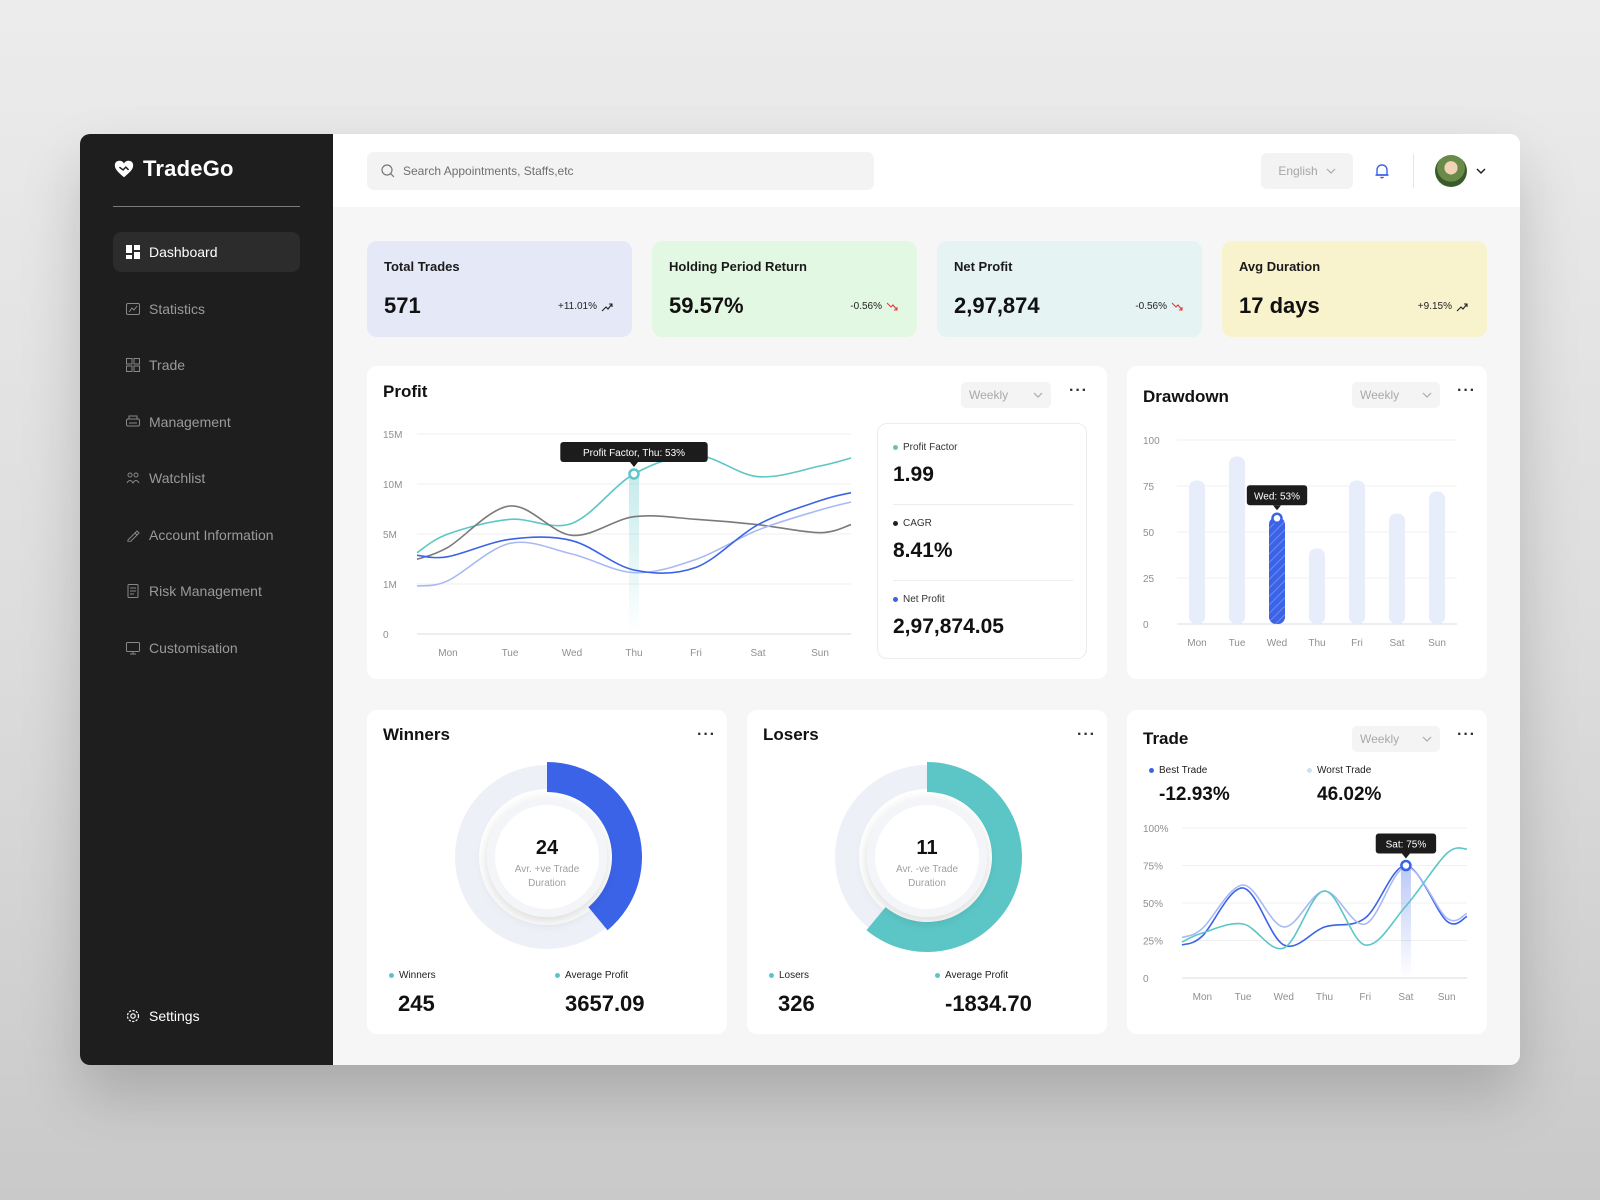  What do you see at coordinates (917, 523) in the screenshot?
I see `metric-label-text: CAGR` at bounding box center [917, 523].